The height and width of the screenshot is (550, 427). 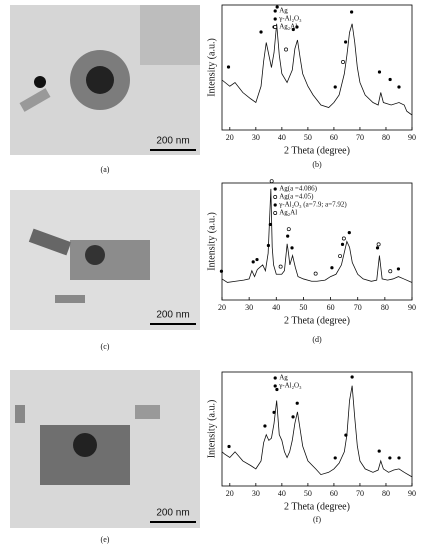 What do you see at coordinates (105, 169) in the screenshot?
I see `panel-label: (a)` at bounding box center [105, 169].